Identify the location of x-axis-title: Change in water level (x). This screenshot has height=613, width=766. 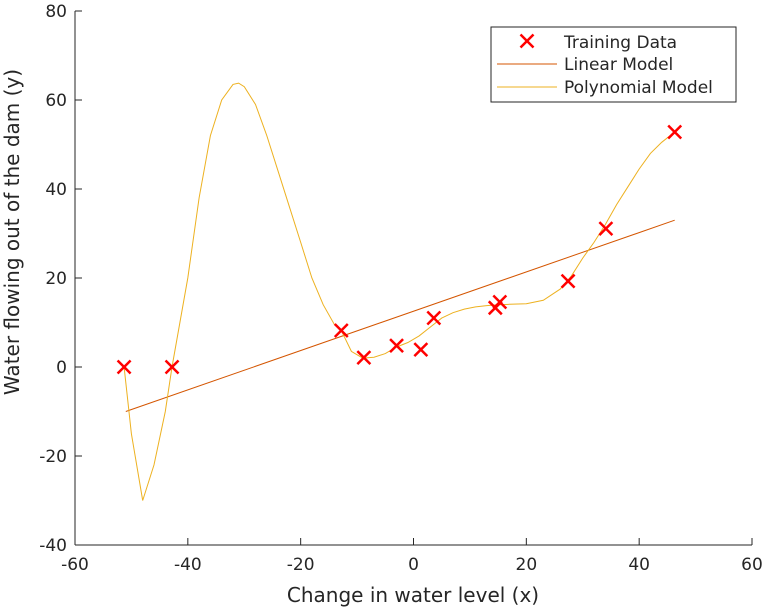
(413, 595).